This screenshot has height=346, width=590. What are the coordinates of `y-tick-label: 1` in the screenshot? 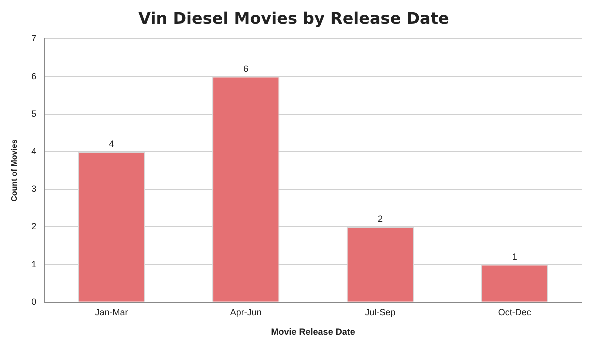 It's located at (34, 264).